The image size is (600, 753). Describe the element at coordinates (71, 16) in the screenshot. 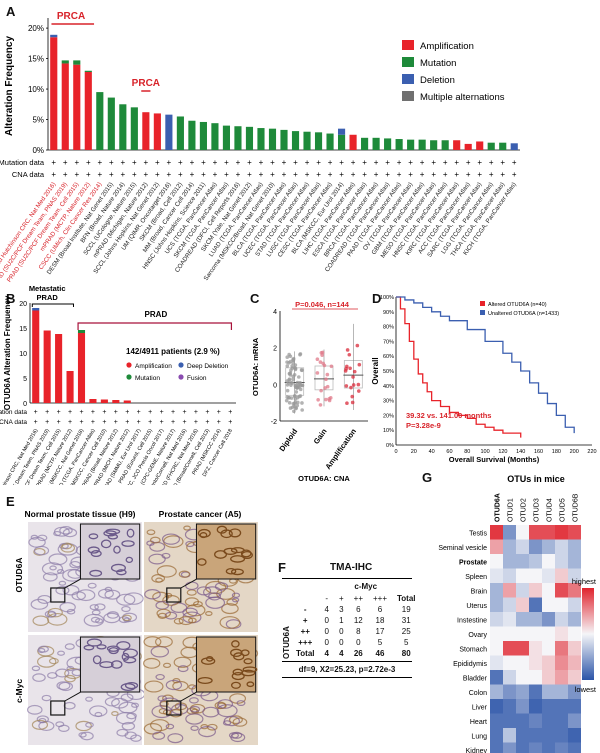

I see `prca-label: PRCA` at that location.